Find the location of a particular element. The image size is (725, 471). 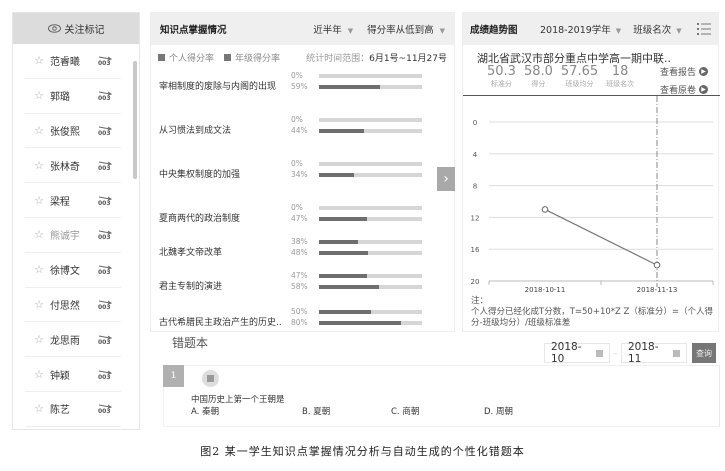

knowledge-row: 宰相制度的废除与内阁的出现 0% 59% is located at coordinates (299, 86).